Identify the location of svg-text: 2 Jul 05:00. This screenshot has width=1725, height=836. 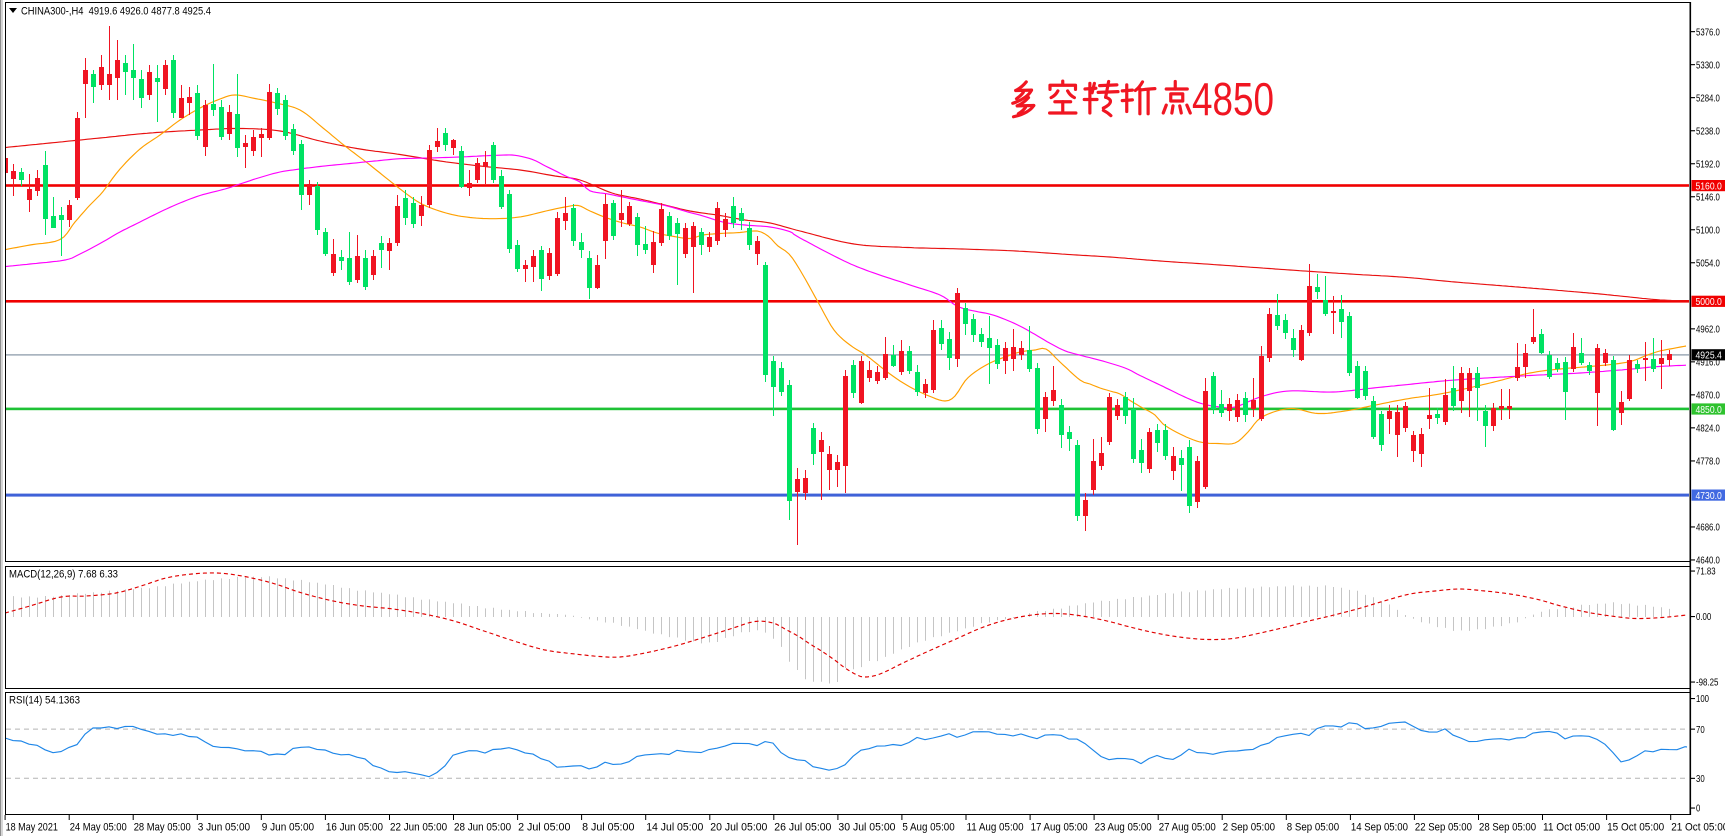
(544, 828).